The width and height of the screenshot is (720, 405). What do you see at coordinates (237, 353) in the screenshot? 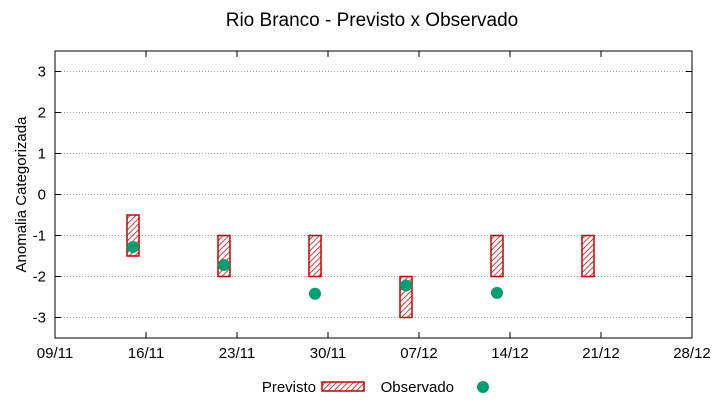
I see `x-tick-label: 23/11` at bounding box center [237, 353].